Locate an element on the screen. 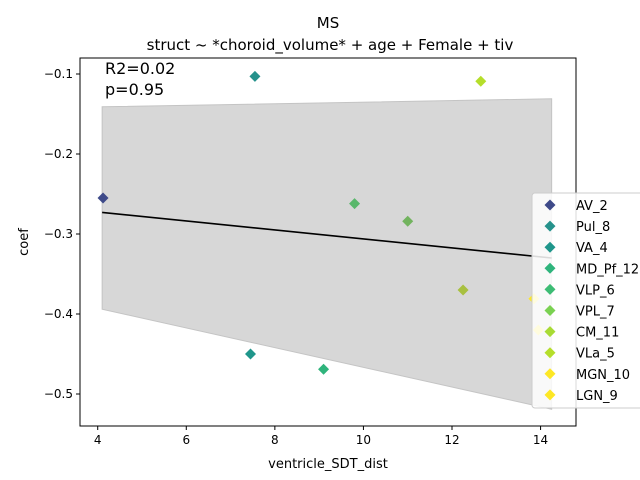 Image resolution: width=640 pixels, height=480 pixels. regression-line is located at coordinates (327, 235).